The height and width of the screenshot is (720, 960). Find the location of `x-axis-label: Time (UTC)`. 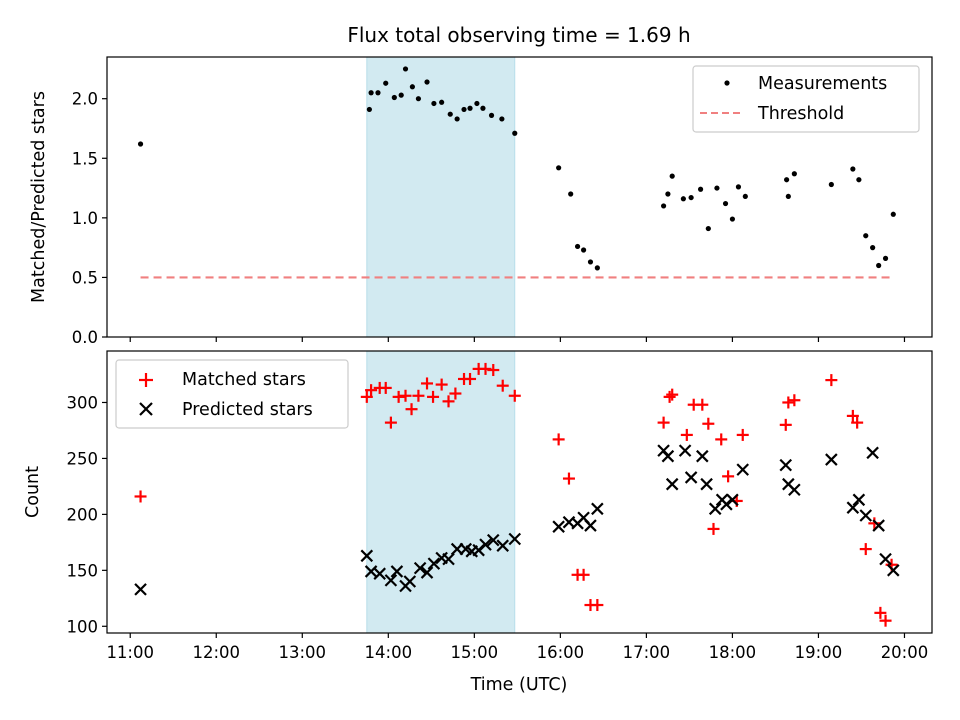

x-axis-label: Time (UTC) is located at coordinates (519, 685).